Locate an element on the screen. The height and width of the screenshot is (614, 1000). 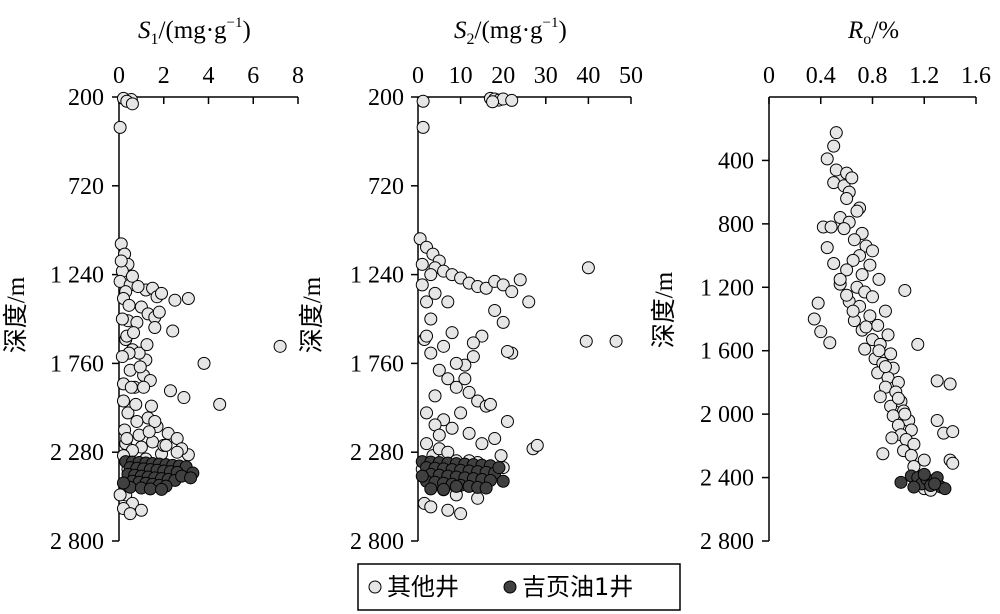
panel-title: S1/(mg·g−1) is located at coordinates (194, 31).